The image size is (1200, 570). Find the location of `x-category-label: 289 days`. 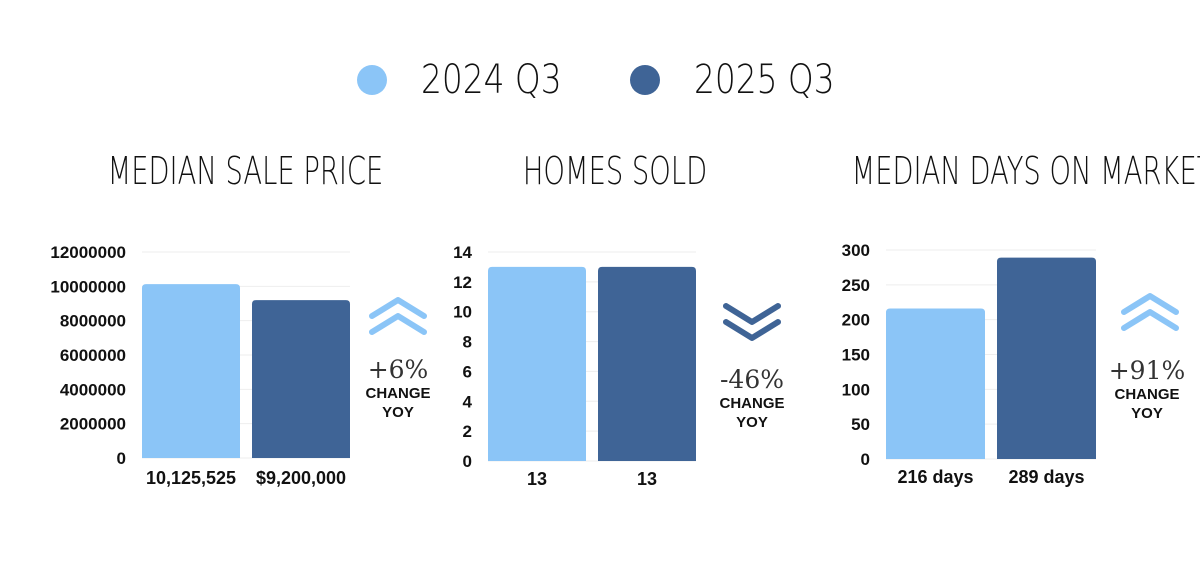

x-category-label: 289 days is located at coordinates (1046, 477).